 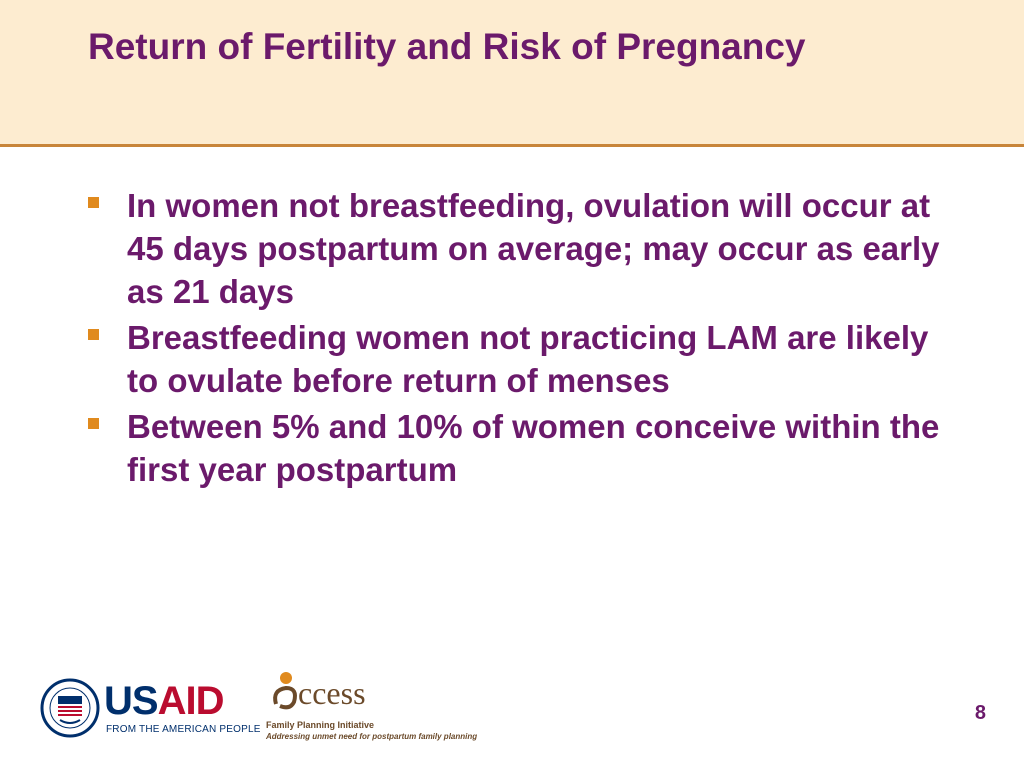 I want to click on usaid-tagline: FROM THE AMERICAN PEOPLE, so click(x=183, y=729).